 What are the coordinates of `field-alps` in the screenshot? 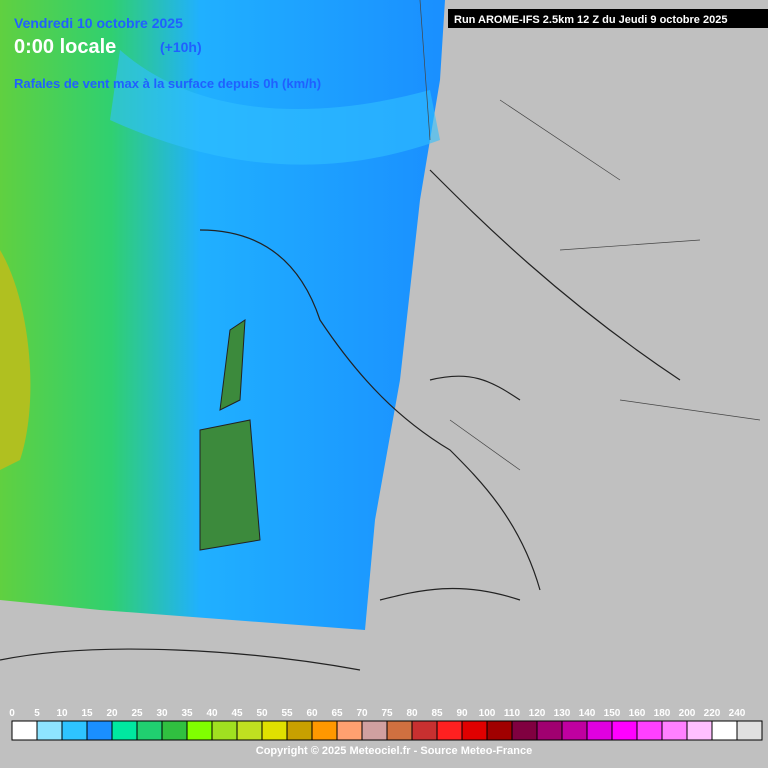 It's located at (275, 107).